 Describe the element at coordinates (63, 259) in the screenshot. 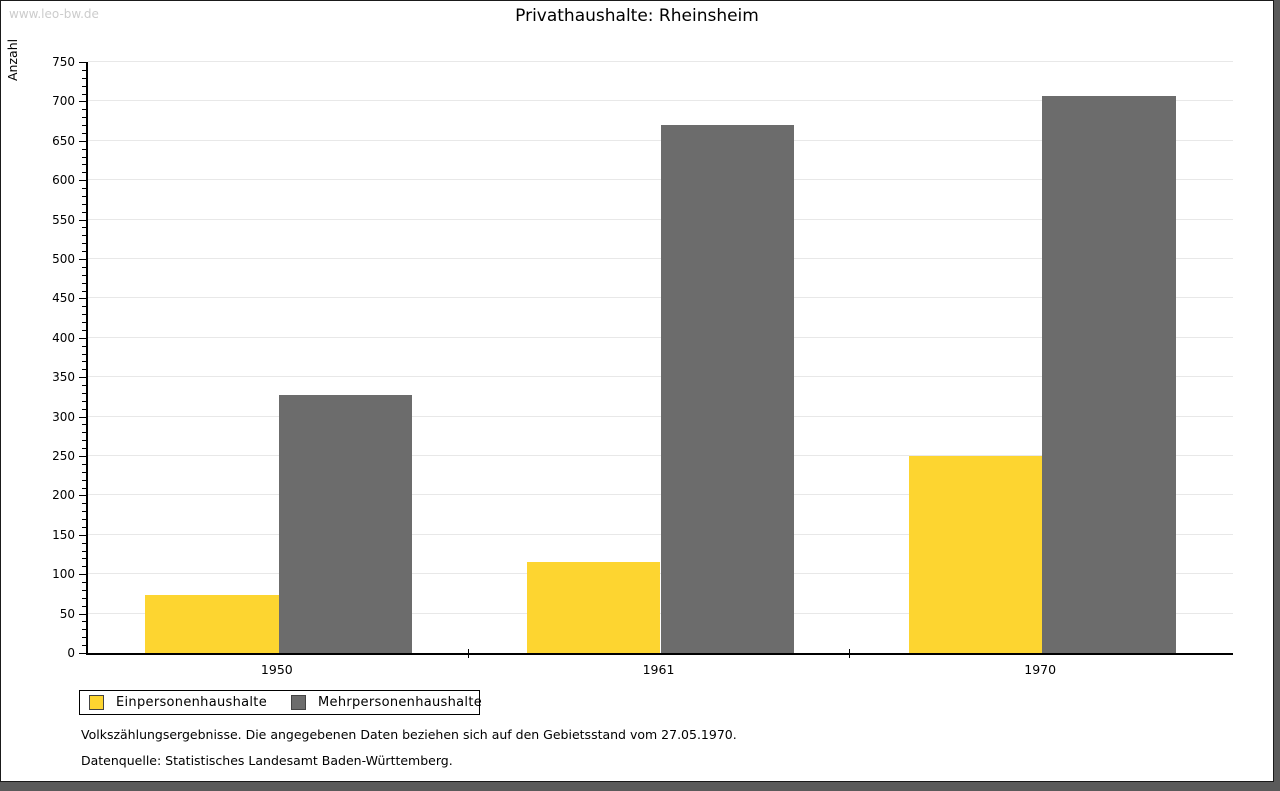

I see `y-axis-tick-label: 500` at that location.